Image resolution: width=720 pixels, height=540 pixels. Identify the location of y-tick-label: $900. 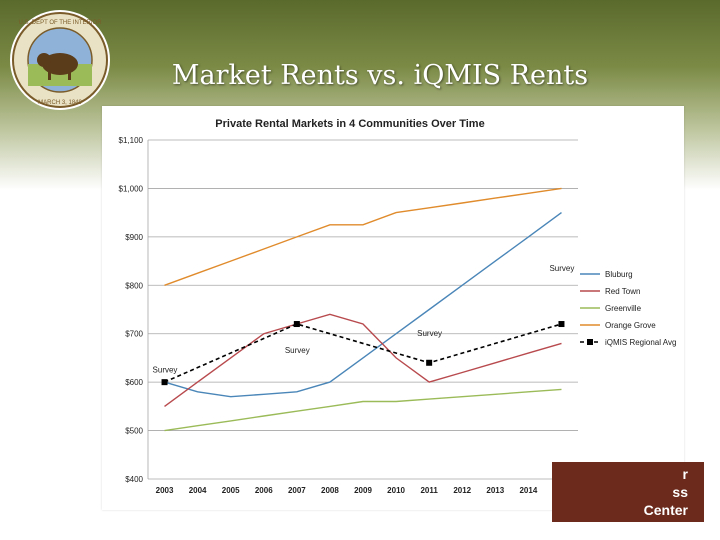
(134, 237).